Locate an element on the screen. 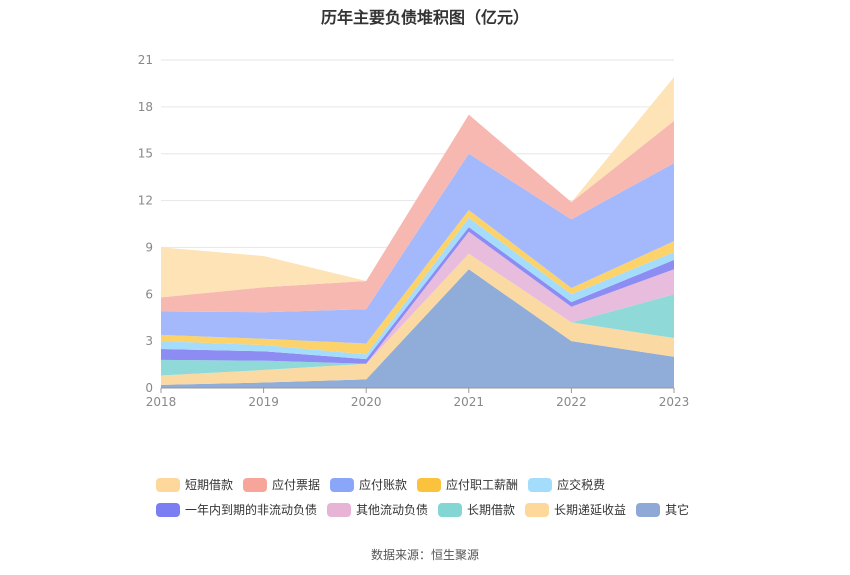 The height and width of the screenshot is (575, 850). y-tick-label: 3 is located at coordinates (149, 341).